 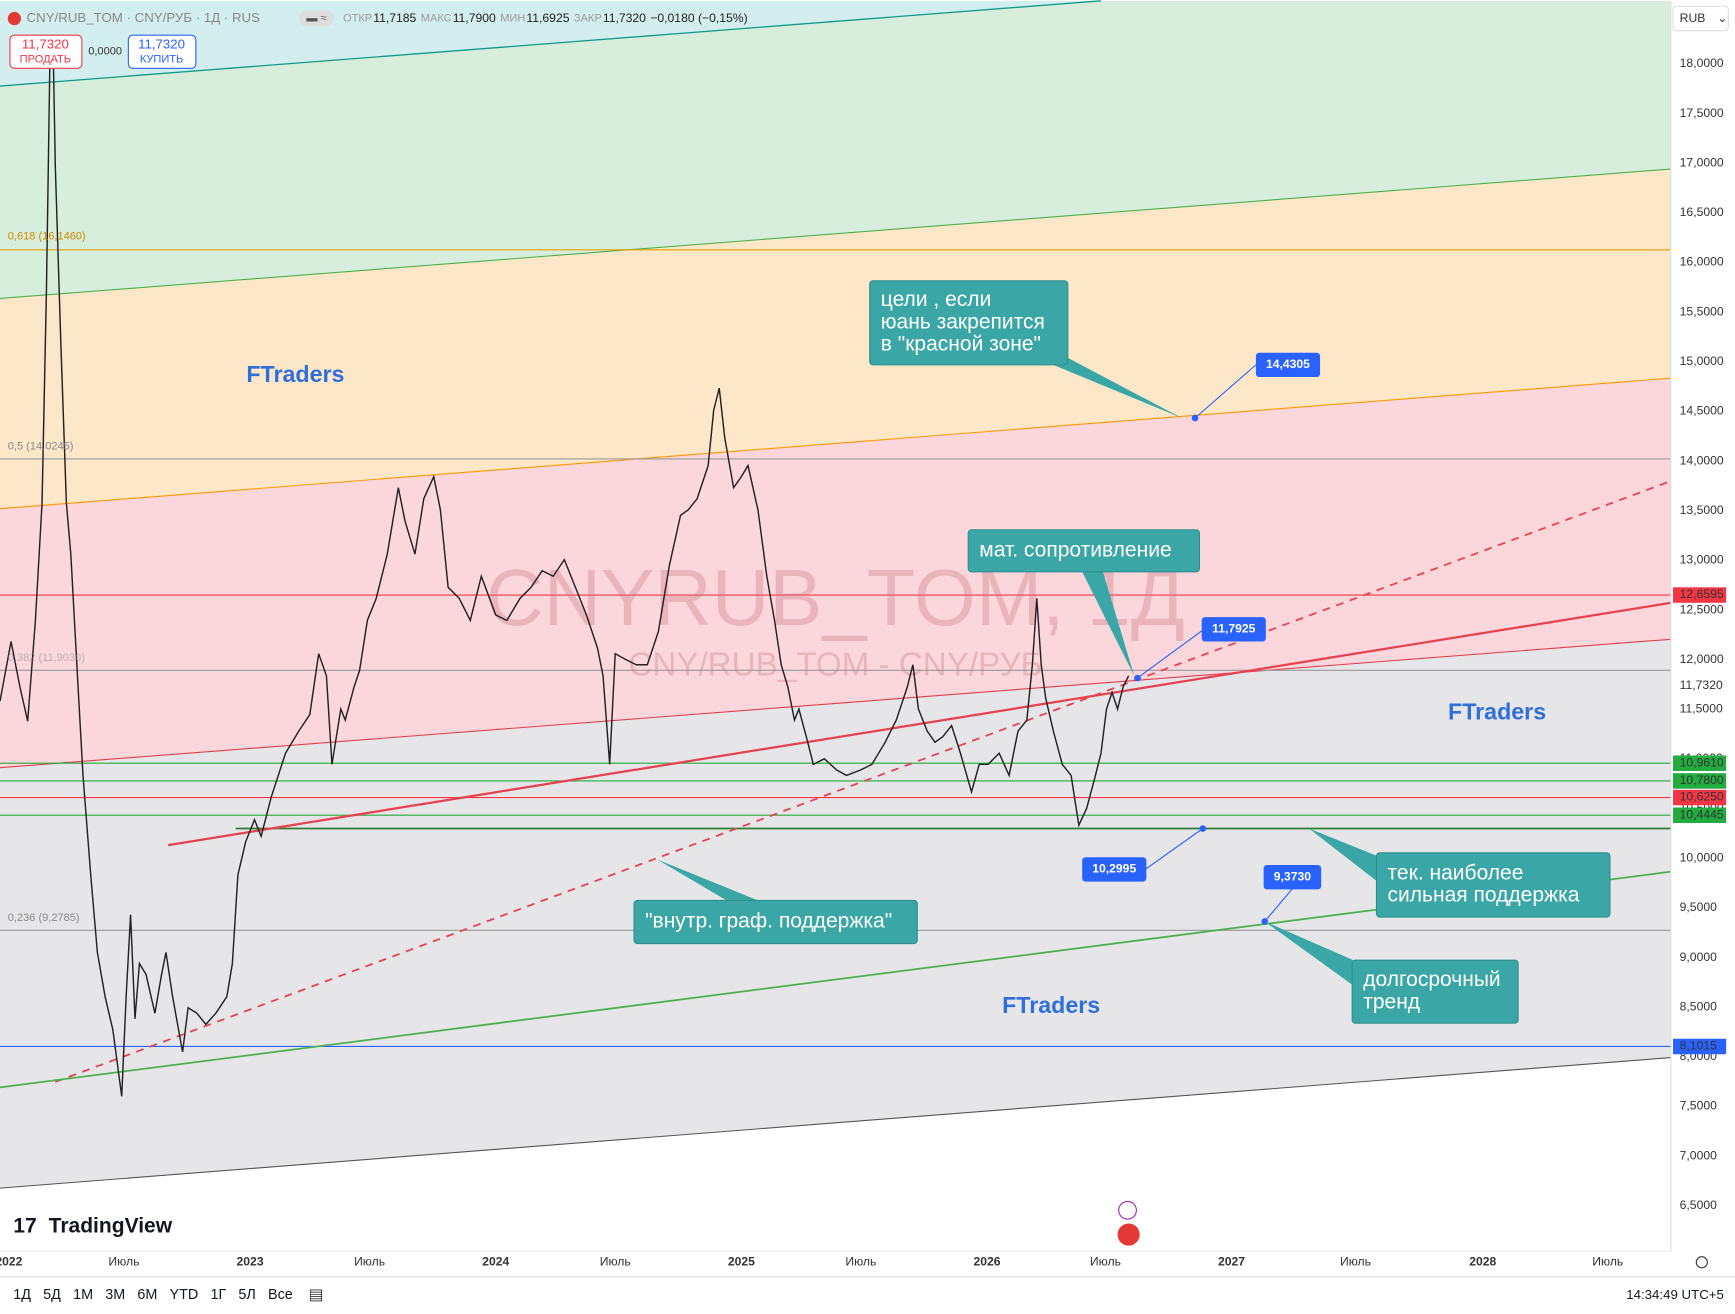 What do you see at coordinates (83, 1295) in the screenshot?
I see `range-button: 1М` at bounding box center [83, 1295].